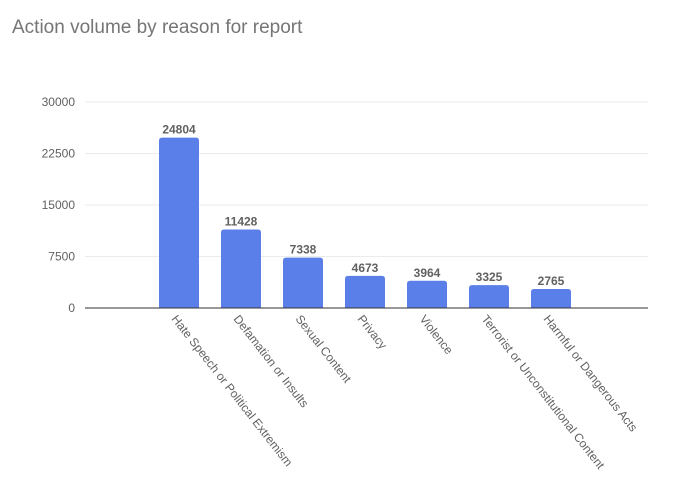 The image size is (681, 492). Describe the element at coordinates (179, 130) in the screenshot. I see `data-label: 24804` at that location.